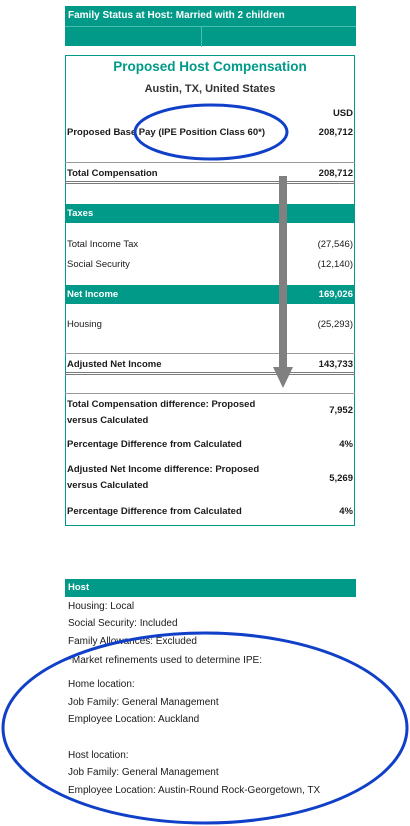  Describe the element at coordinates (80, 213) in the screenshot. I see `taxes-header-label: Taxes` at that location.